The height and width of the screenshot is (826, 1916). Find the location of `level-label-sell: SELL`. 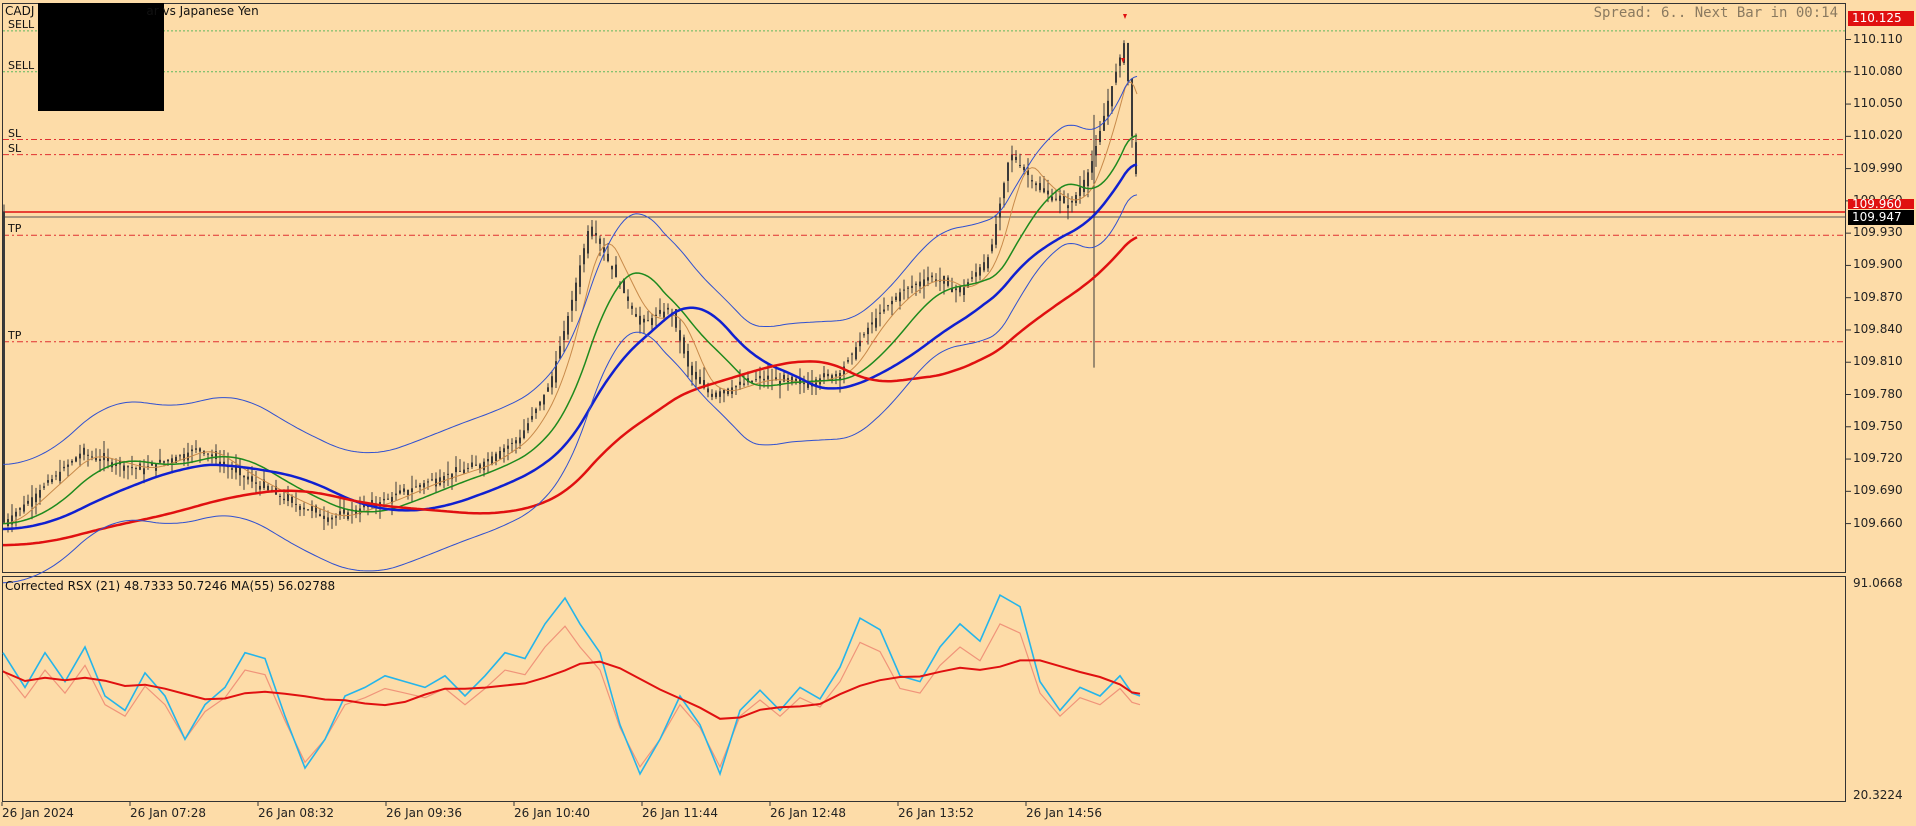

level-label-sell: SELL is located at coordinates (21, 65).